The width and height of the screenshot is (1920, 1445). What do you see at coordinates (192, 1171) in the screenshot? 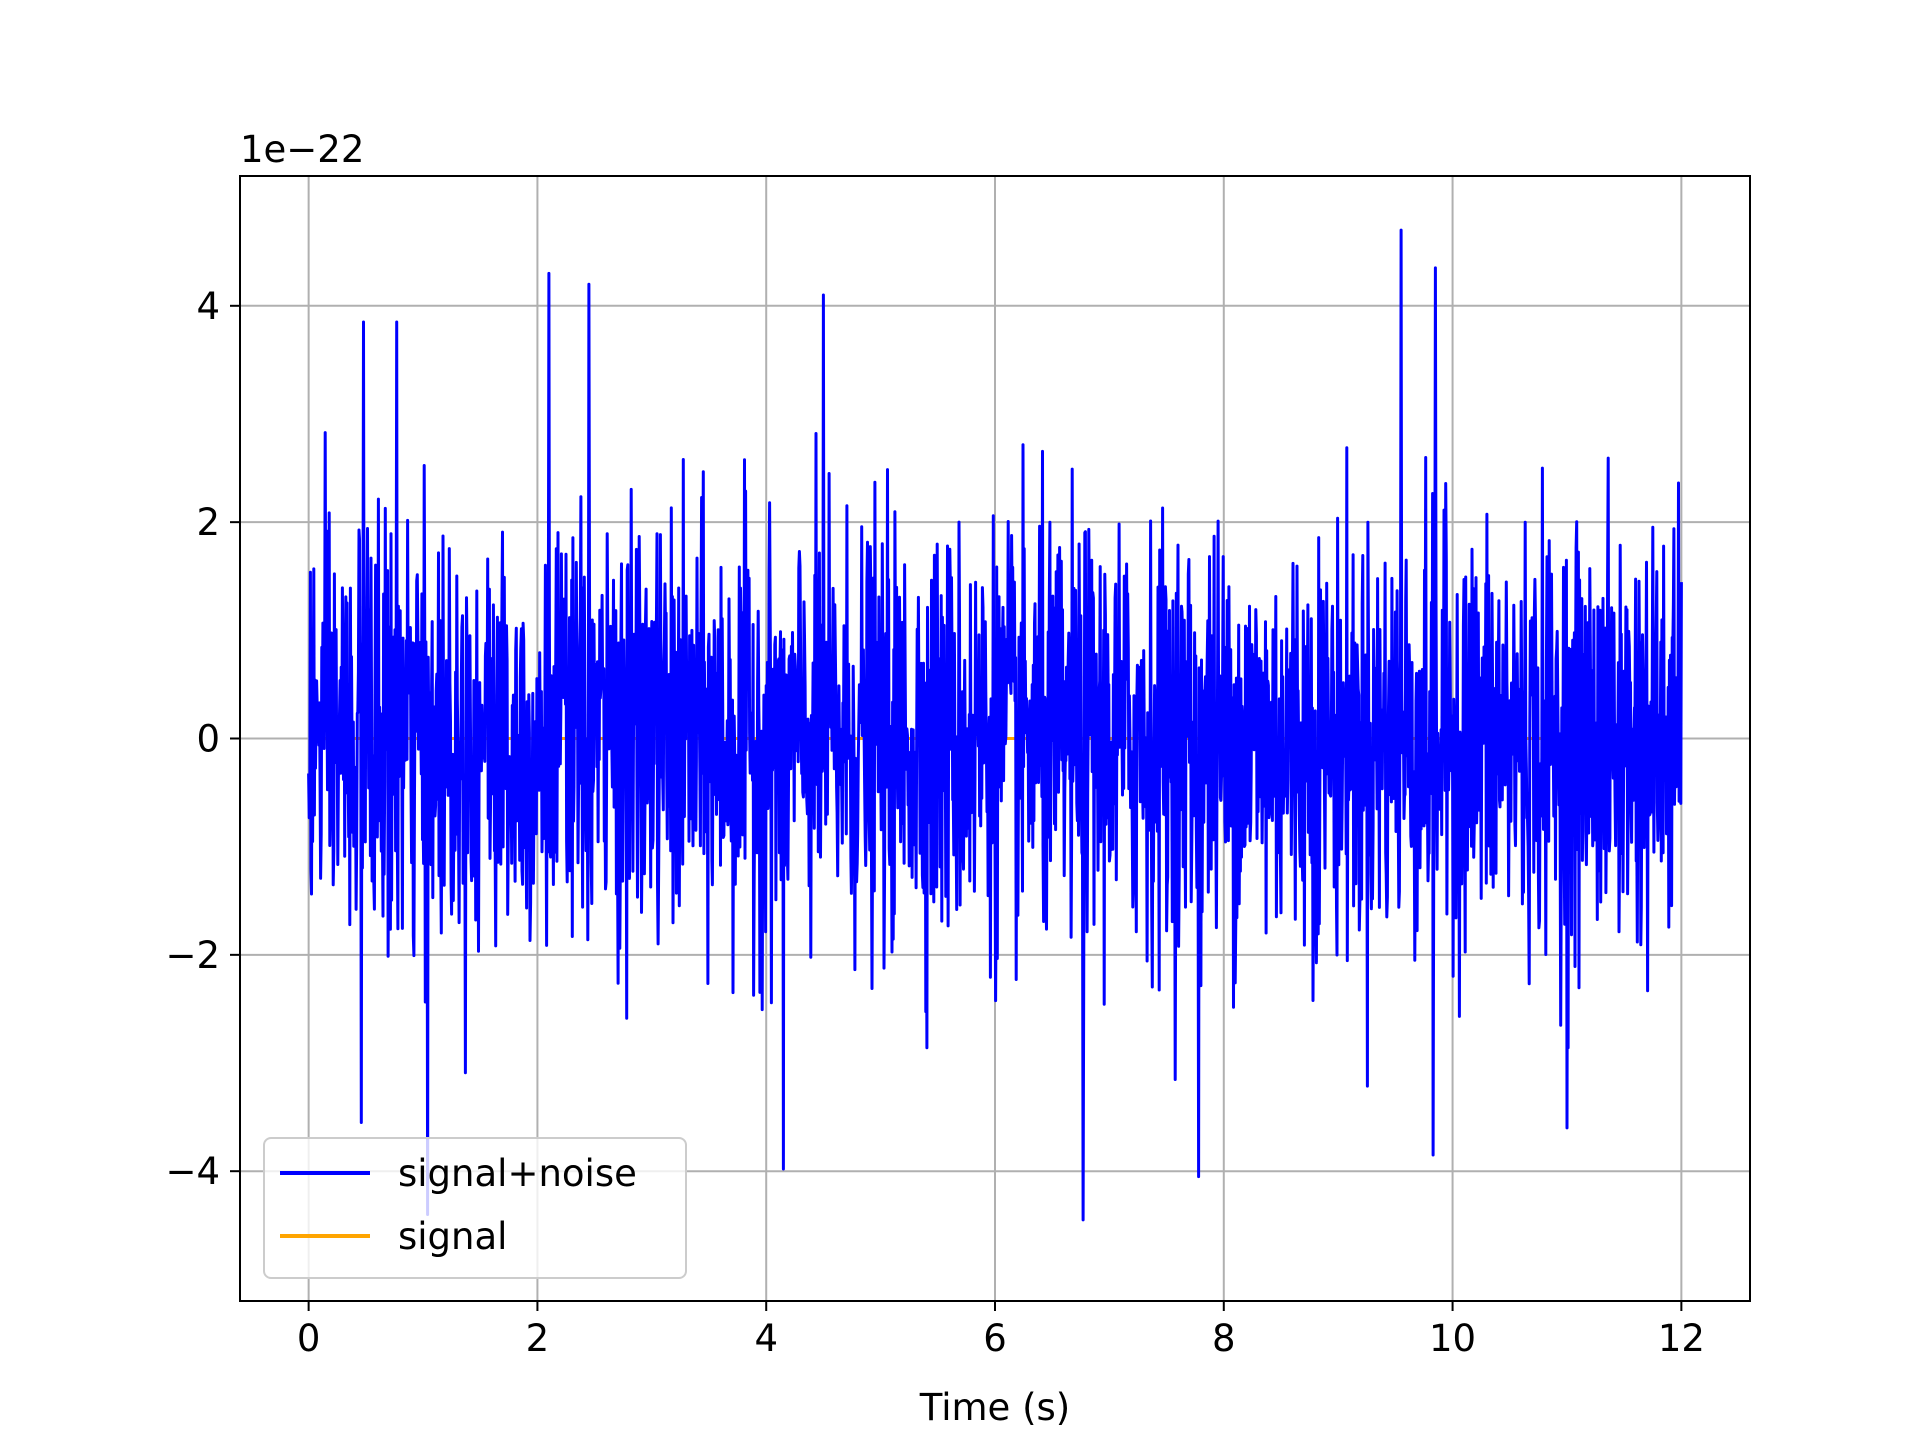
I see `y-tick-label: −4` at bounding box center [192, 1171].